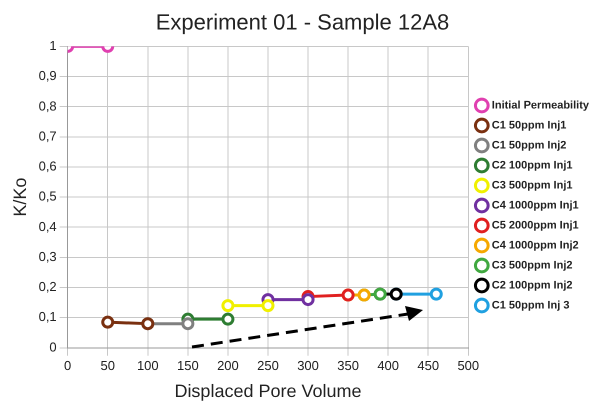 The image size is (605, 411). Describe the element at coordinates (531, 306) in the screenshot. I see `legend-label: C1 50ppm Inj 3` at that location.